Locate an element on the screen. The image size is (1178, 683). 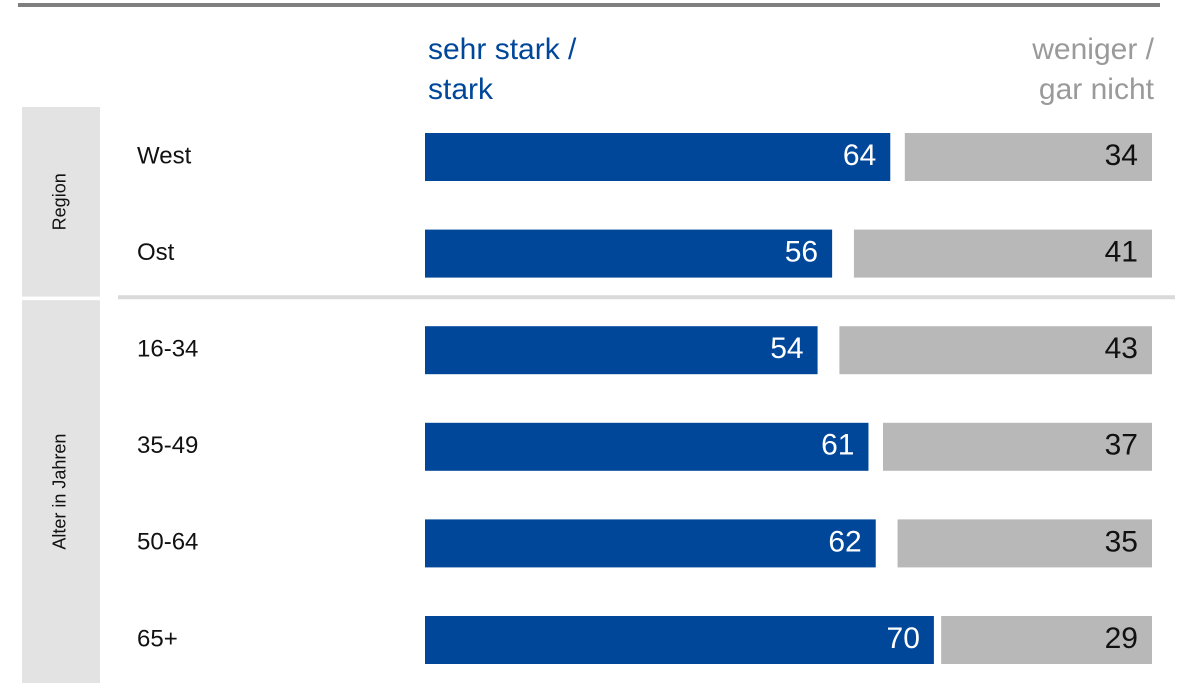
value-label: 56 is located at coordinates (801, 252).